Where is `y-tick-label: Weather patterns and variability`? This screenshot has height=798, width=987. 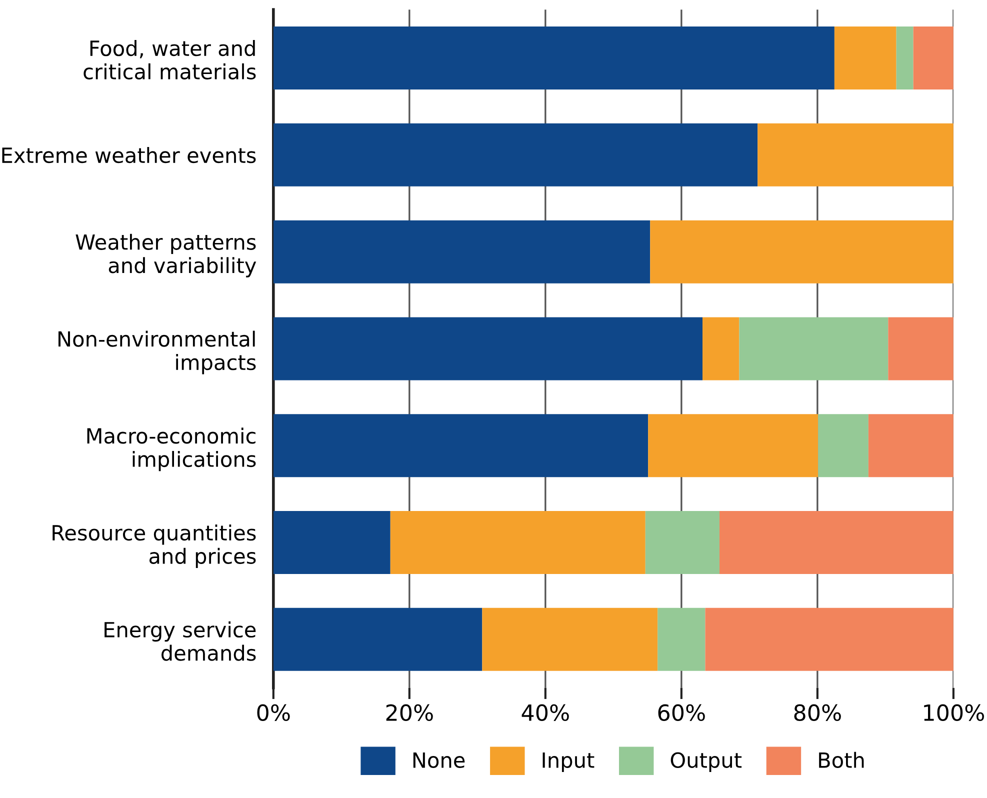 y-tick-label: Weather patterns and variability is located at coordinates (166, 256).